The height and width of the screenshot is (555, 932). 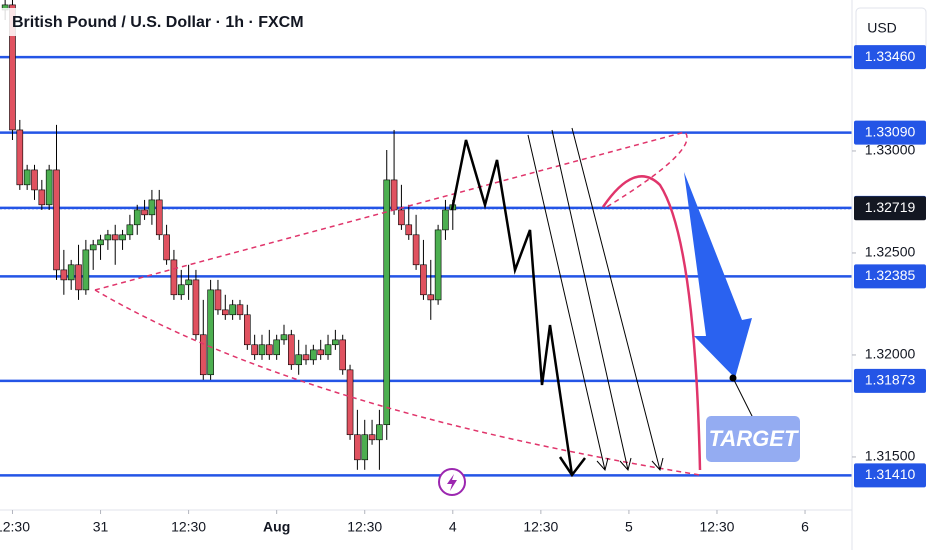 I want to click on title-backdrop, so click(x=150, y=22).